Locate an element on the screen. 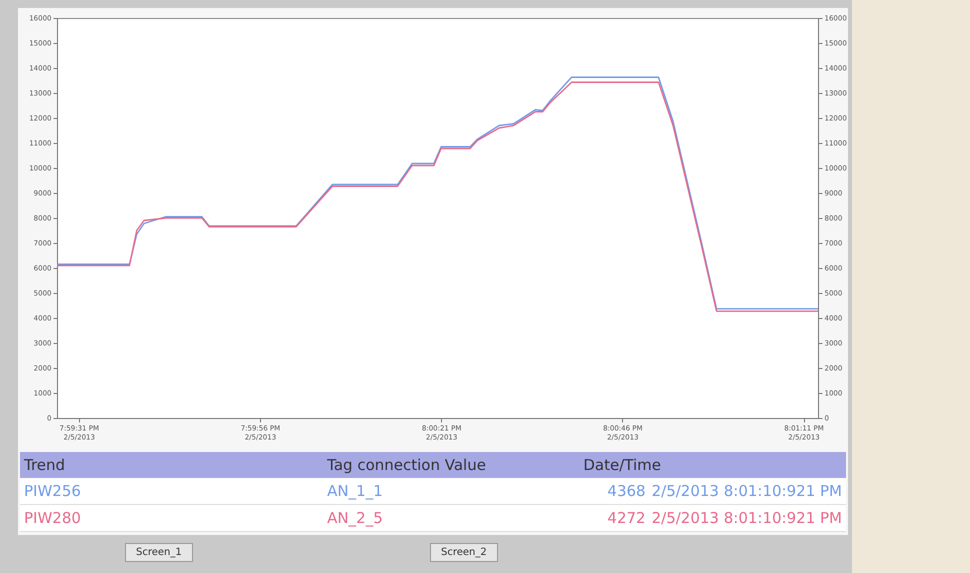 The height and width of the screenshot is (573, 970). text: Screen_2 is located at coordinates (464, 552).